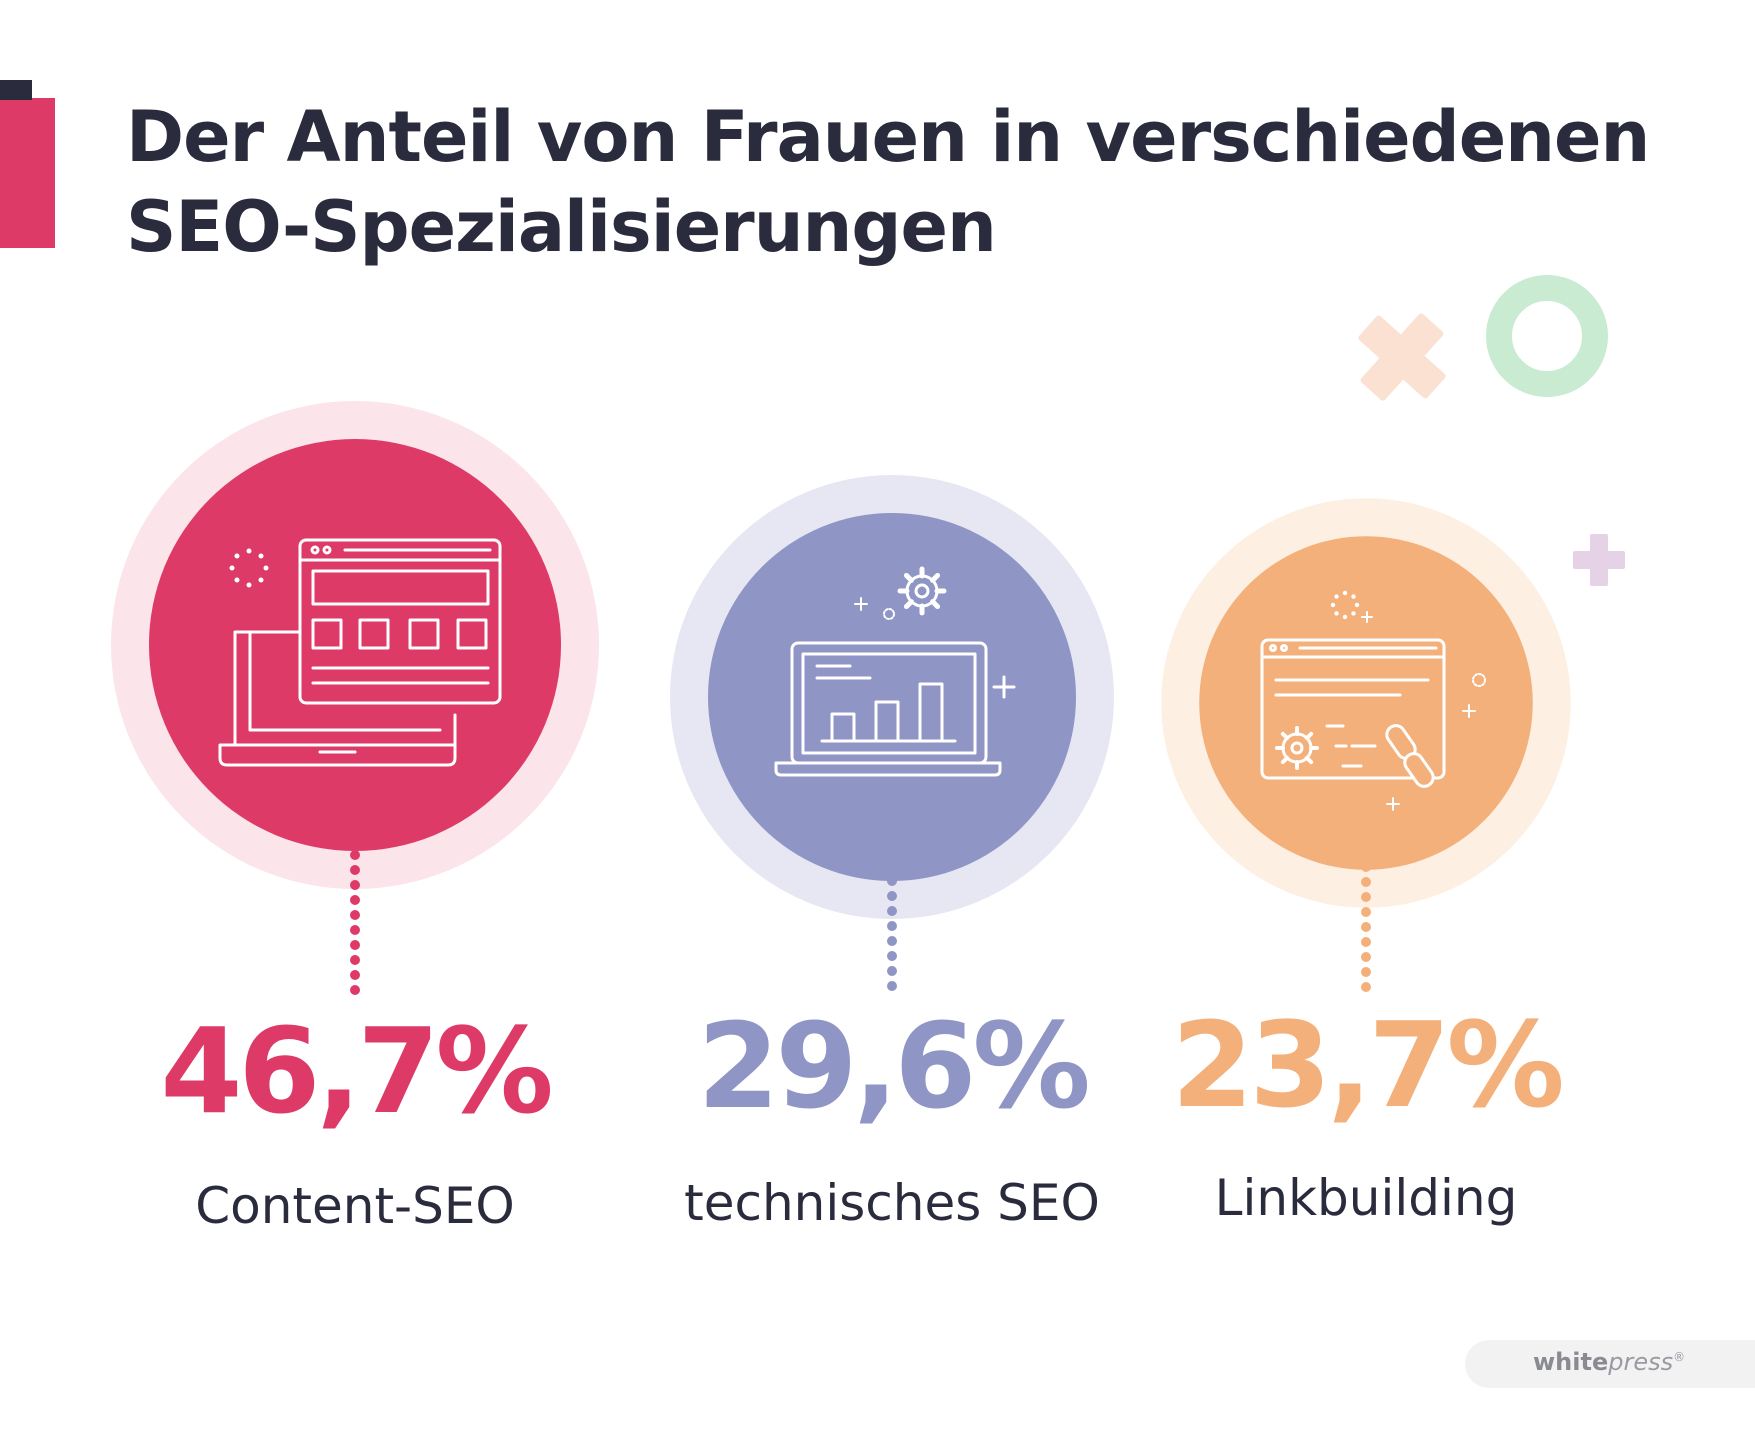  What do you see at coordinates (1599, 560) in the screenshot?
I see `decorative-cross-lilac` at bounding box center [1599, 560].